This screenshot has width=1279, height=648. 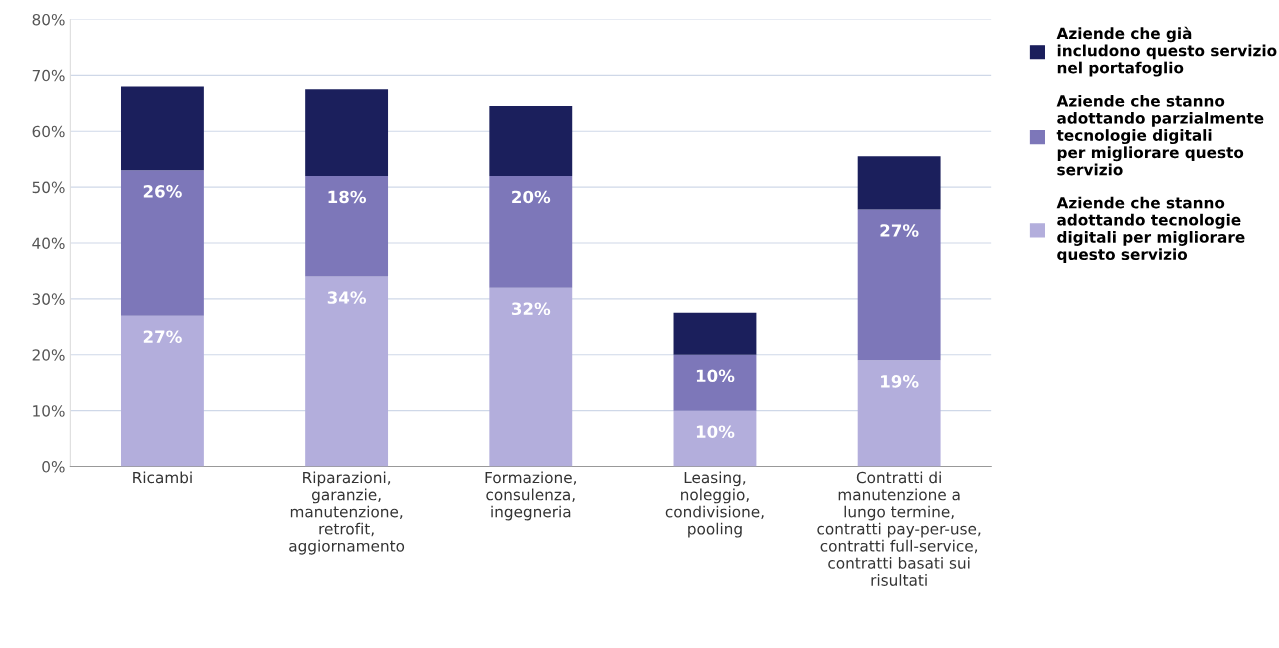 I want to click on legend-label: Aziende che già includono questo servizio nel portafoglio, so click(x=1166, y=51).